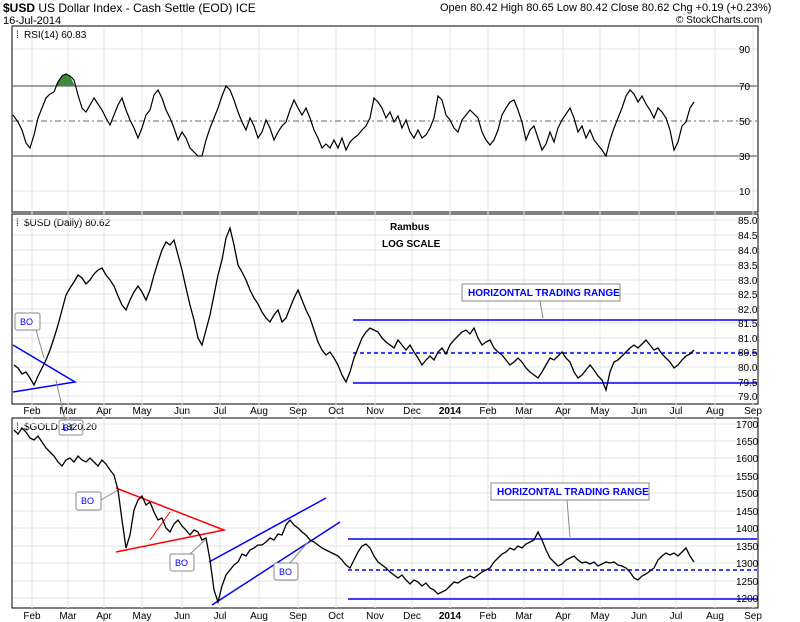 The width and height of the screenshot is (800, 622). What do you see at coordinates (748, 251) in the screenshot?
I see `usd-tick: 84.0` at bounding box center [748, 251].